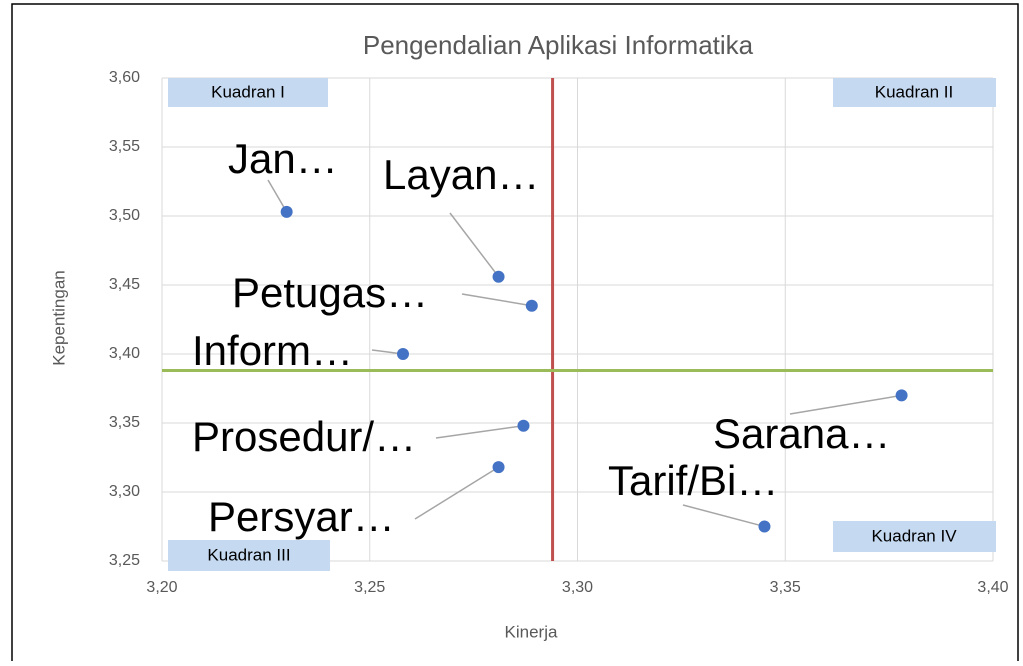  What do you see at coordinates (124, 146) in the screenshot?
I see `y-tick-label: 3,55` at bounding box center [124, 146].